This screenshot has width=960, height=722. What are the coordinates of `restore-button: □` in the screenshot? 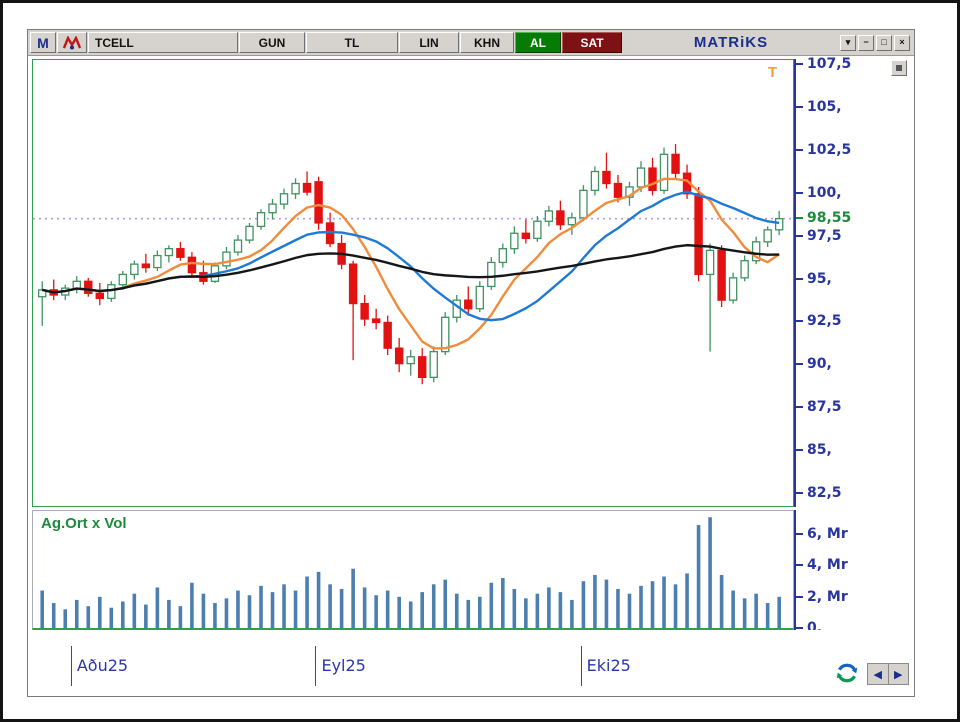 It's located at (884, 42).